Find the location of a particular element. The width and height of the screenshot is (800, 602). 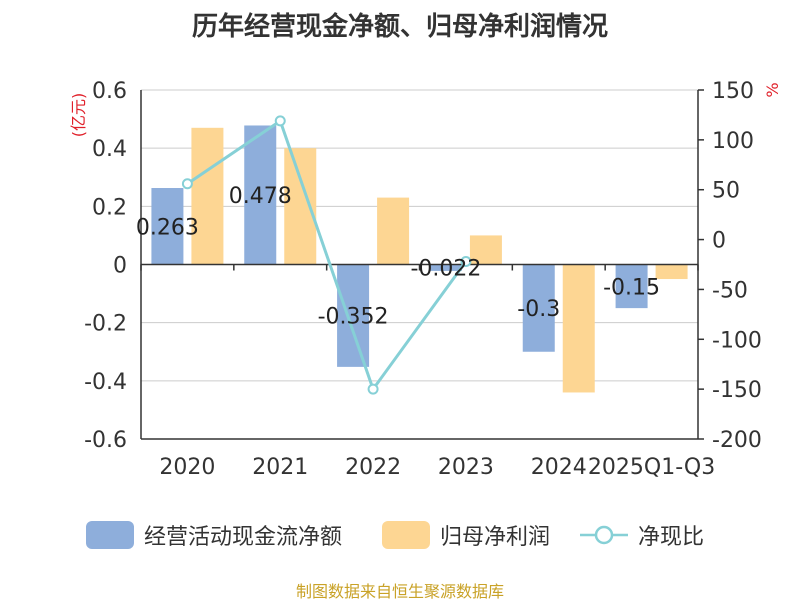

cashflow-data-label: 0.263 is located at coordinates (167, 227).